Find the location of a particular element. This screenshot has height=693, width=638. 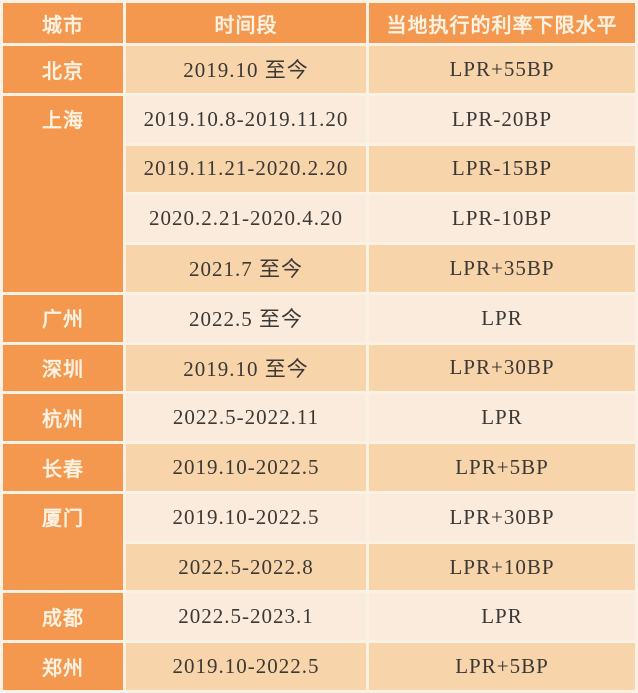

table-row: 广州 2022.5 至今 LPR is located at coordinates (319, 318).